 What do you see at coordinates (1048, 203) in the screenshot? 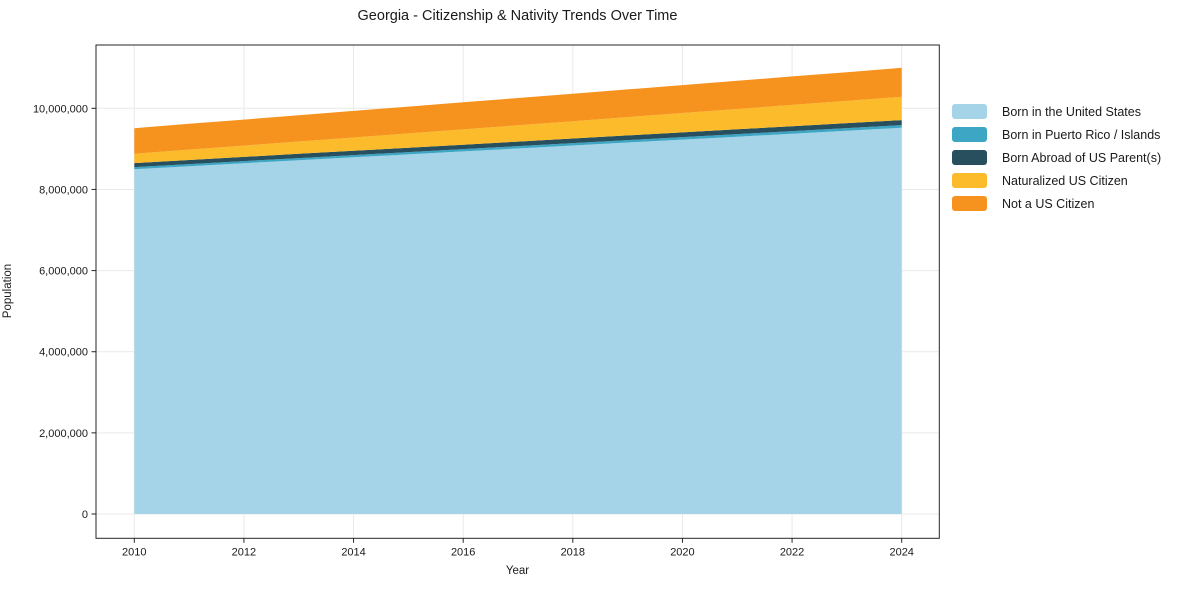
I see `legend-item-label: Not a US Citizen` at bounding box center [1048, 203].